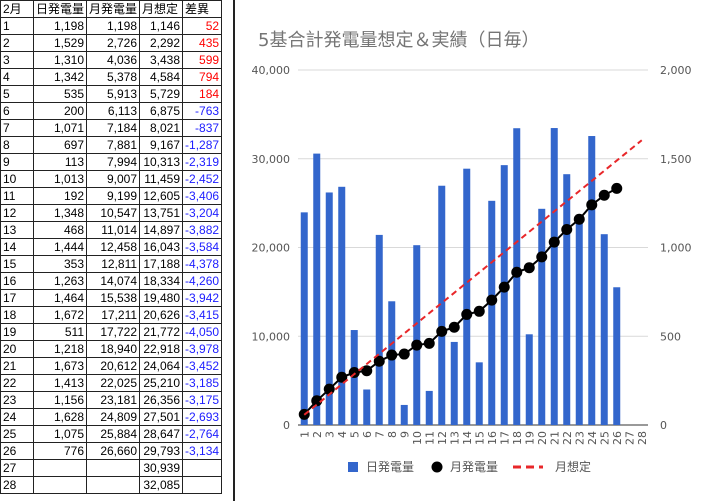  What do you see at coordinates (161, 26) in the screenshot?
I see `cell: 1,146` at bounding box center [161, 26].